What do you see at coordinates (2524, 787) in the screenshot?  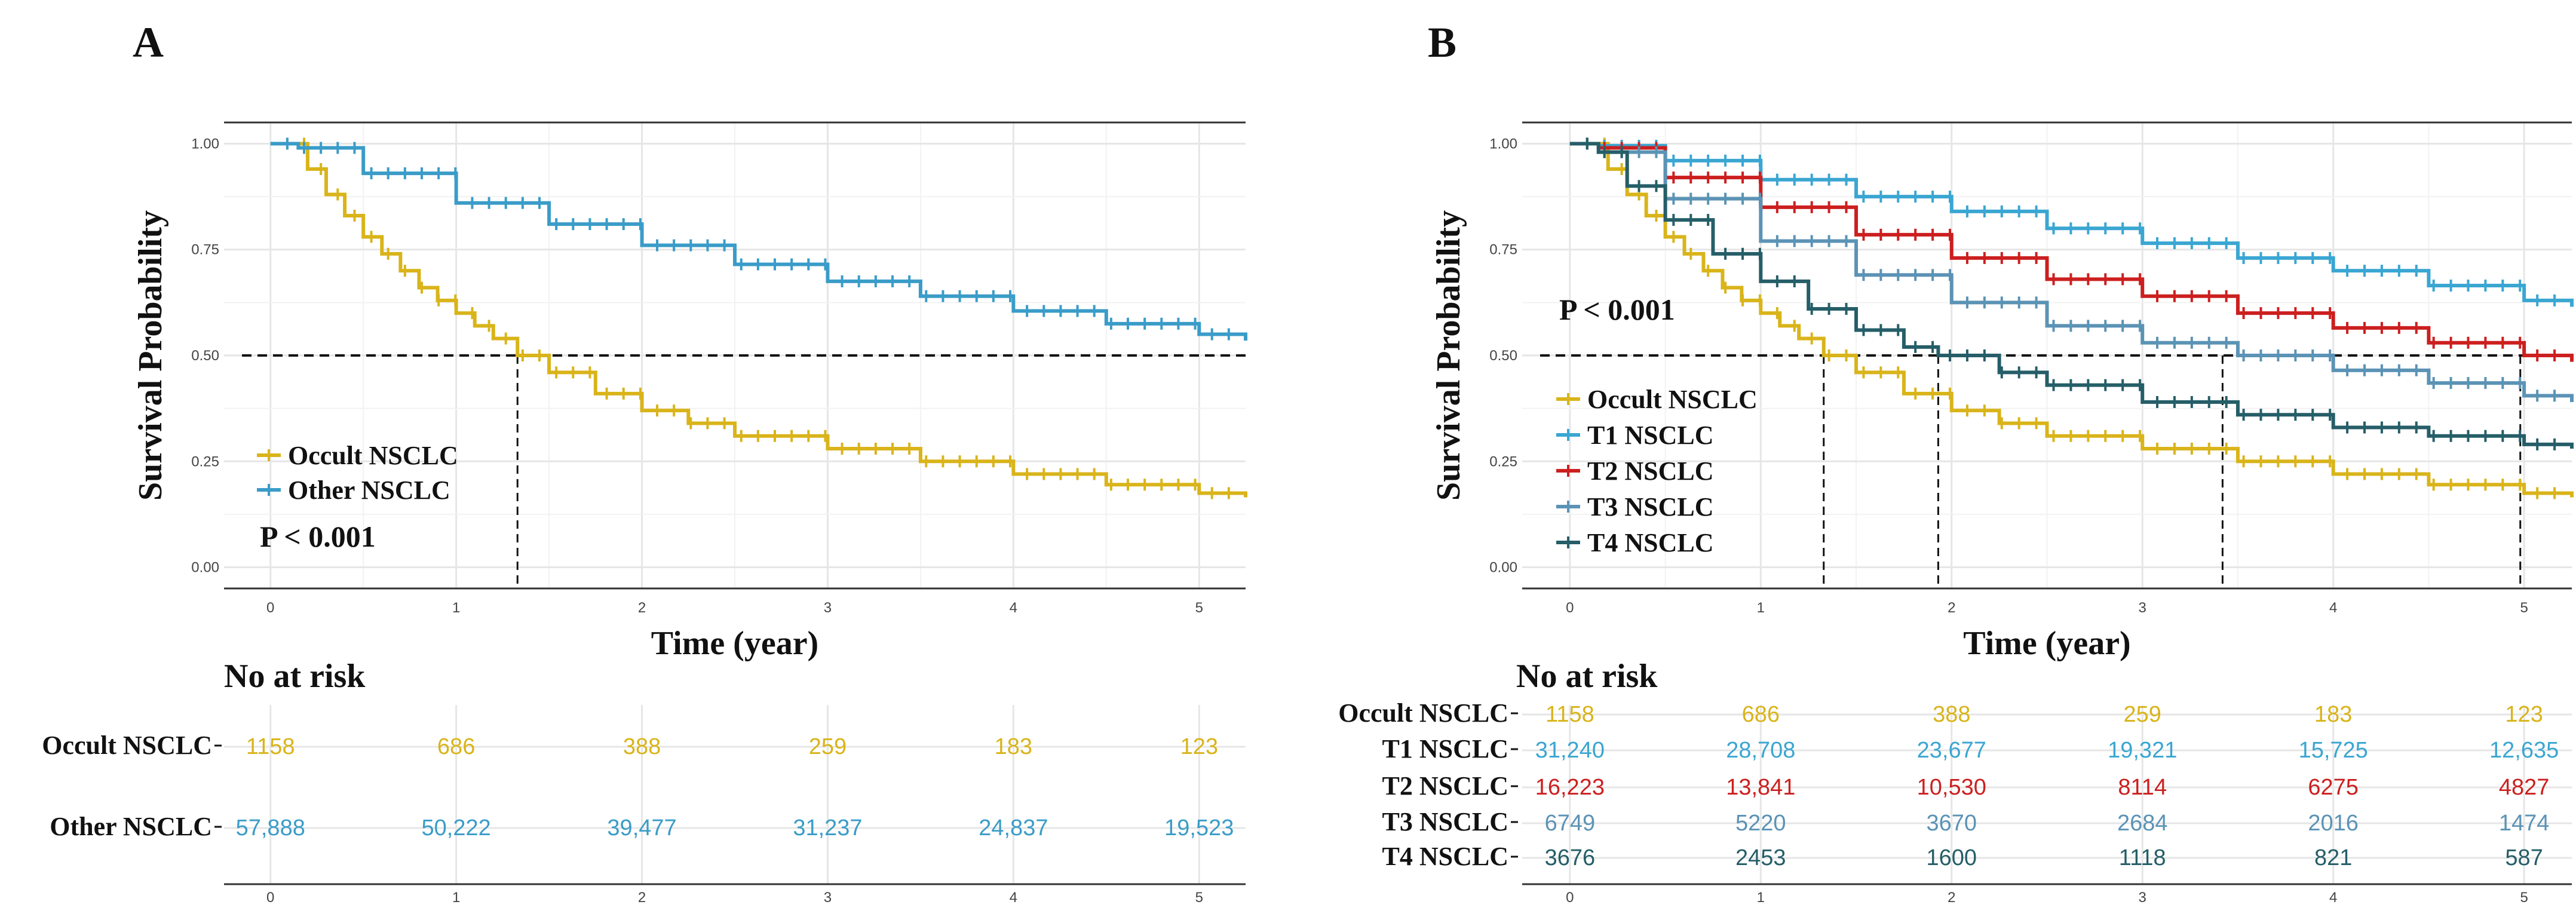 I see `risk-count-t2: 4827` at bounding box center [2524, 787].